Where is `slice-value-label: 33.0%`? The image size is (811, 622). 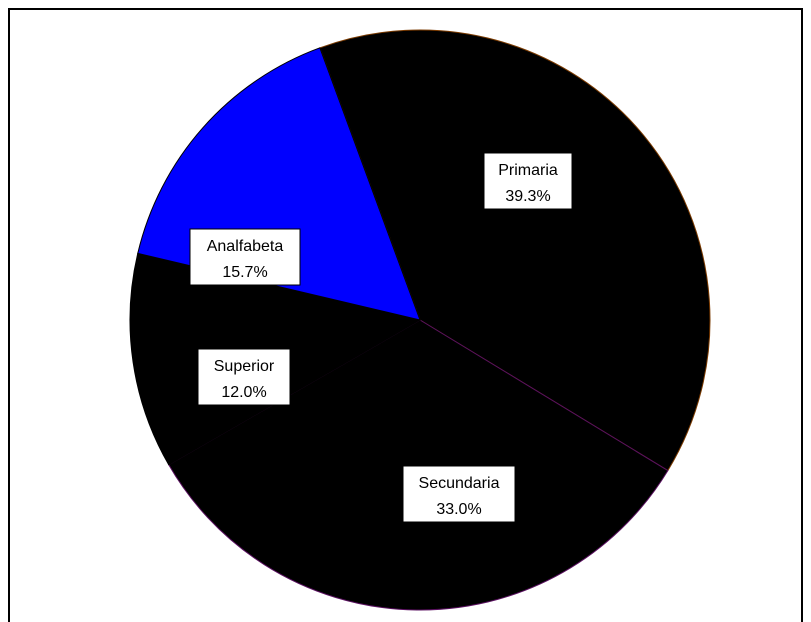
slice-value-label: 33.0% is located at coordinates (458, 509).